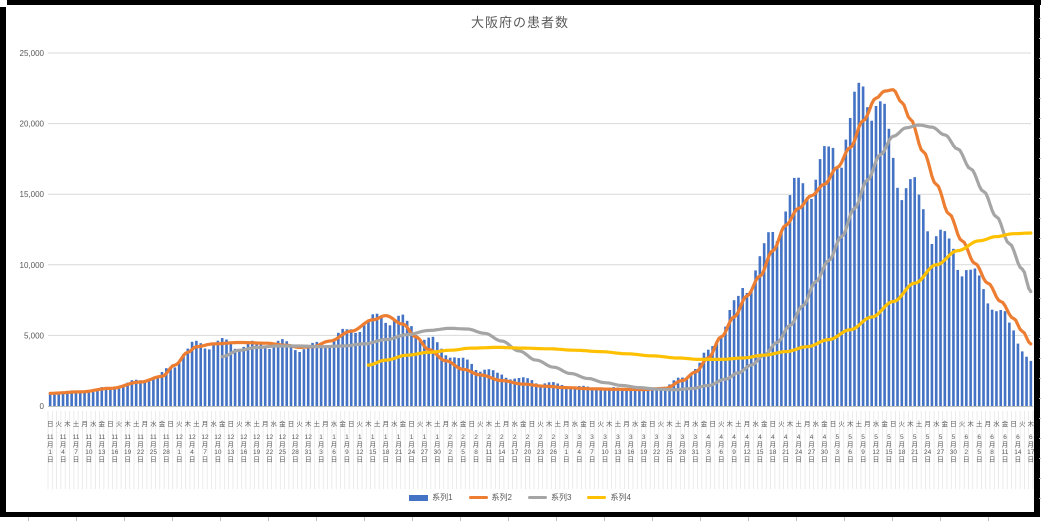 The image size is (1041, 522). What do you see at coordinates (231, 452) in the screenshot?
I see `svg-text: 13` at bounding box center [231, 452].